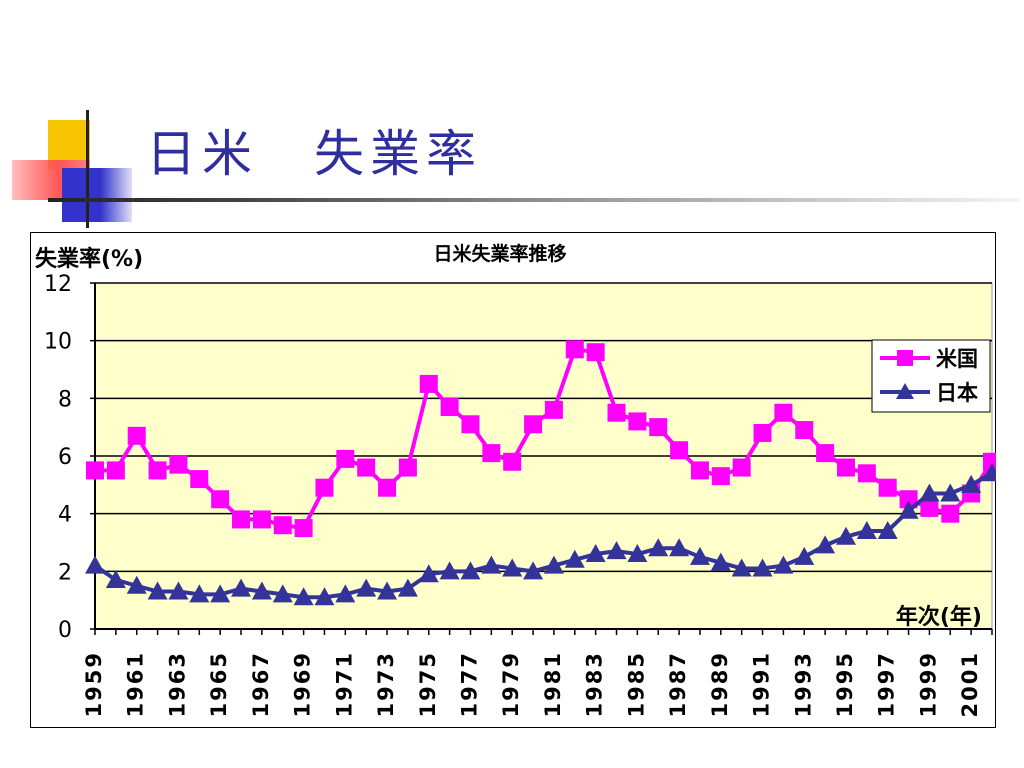 Image resolution: width=1024 pixels, height=768 pixels. What do you see at coordinates (177, 684) in the screenshot?
I see `x-tick-label: 1963` at bounding box center [177, 684].